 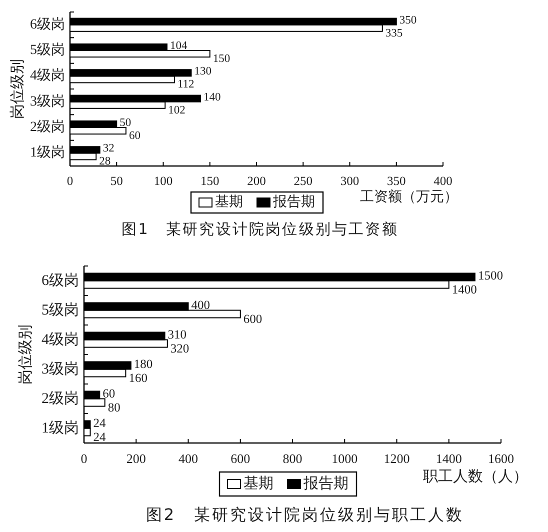 What do you see at coordinates (179, 46) in the screenshot?
I see `data-label: 104` at bounding box center [179, 46].